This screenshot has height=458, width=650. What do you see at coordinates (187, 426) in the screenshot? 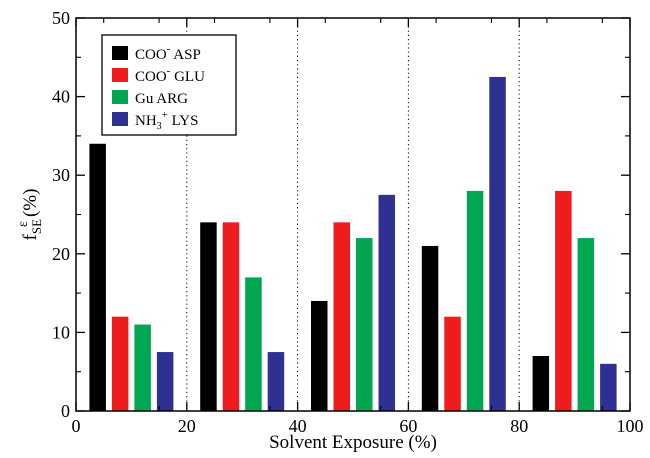
I see `x-tick-label: 20` at bounding box center [187, 426].